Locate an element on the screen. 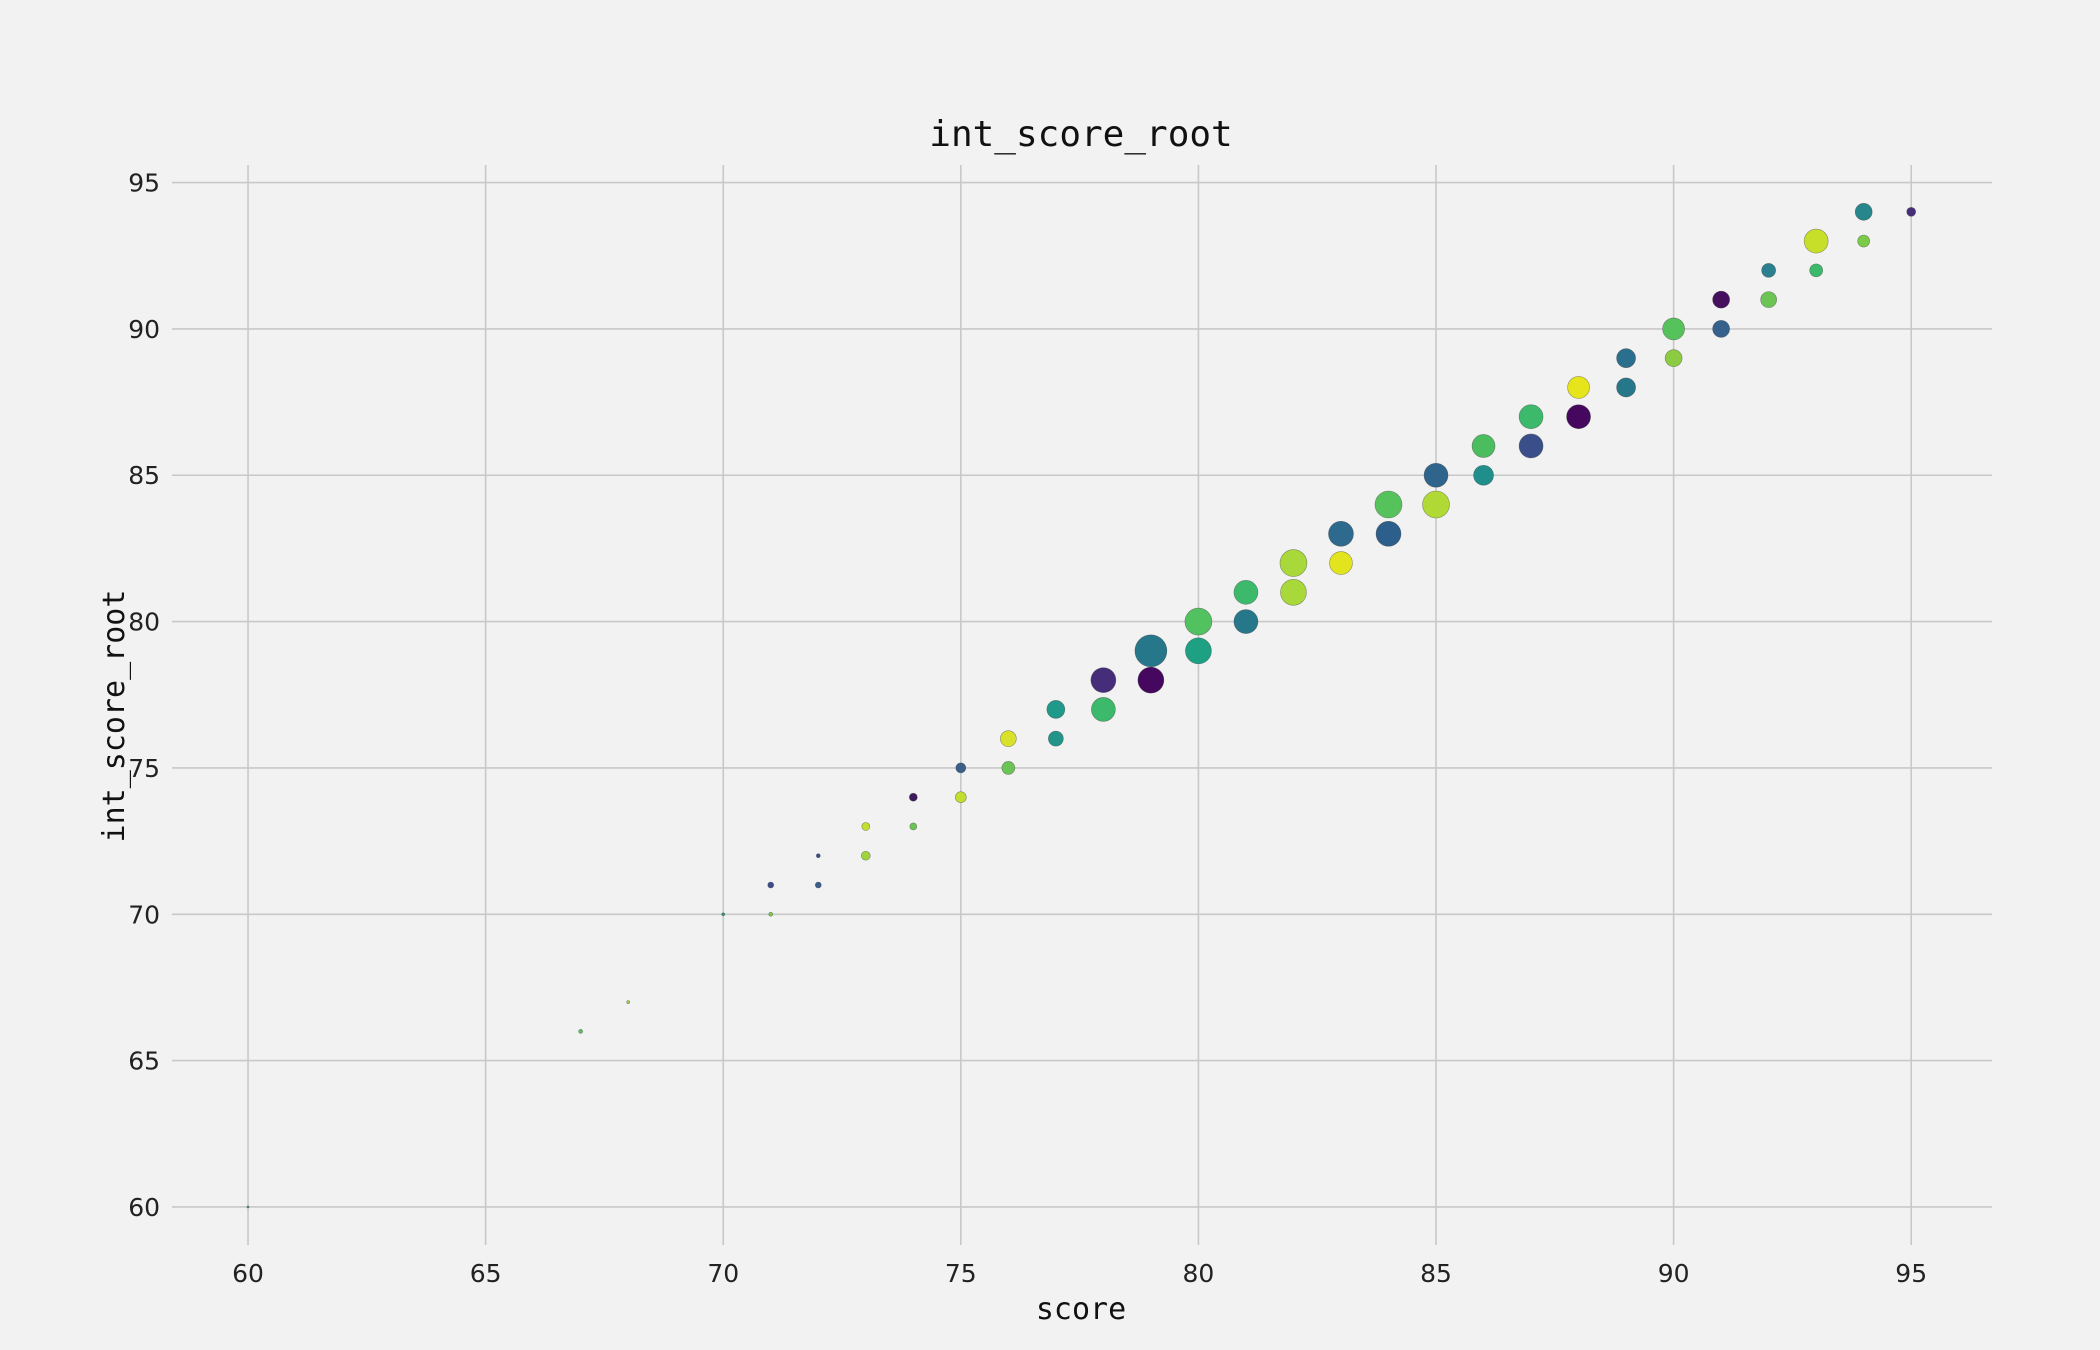 The height and width of the screenshot is (1350, 2100). x-tick-label: 60 is located at coordinates (248, 1273).